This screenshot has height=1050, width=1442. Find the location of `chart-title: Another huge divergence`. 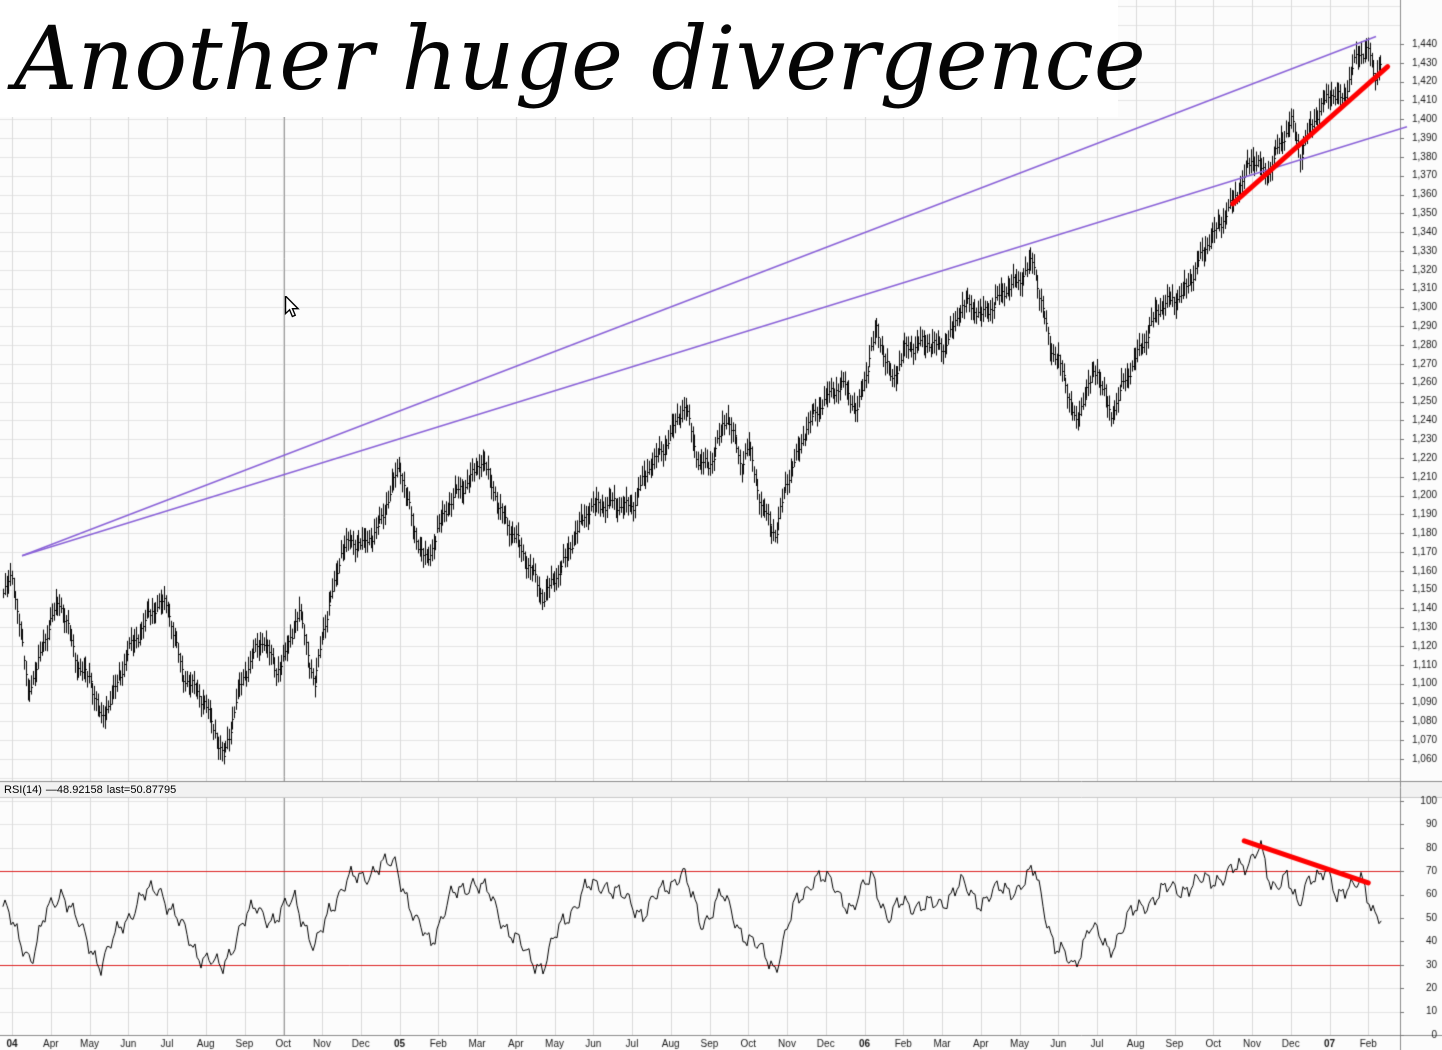

chart-title: Another huge divergence is located at coordinates (573, 58).